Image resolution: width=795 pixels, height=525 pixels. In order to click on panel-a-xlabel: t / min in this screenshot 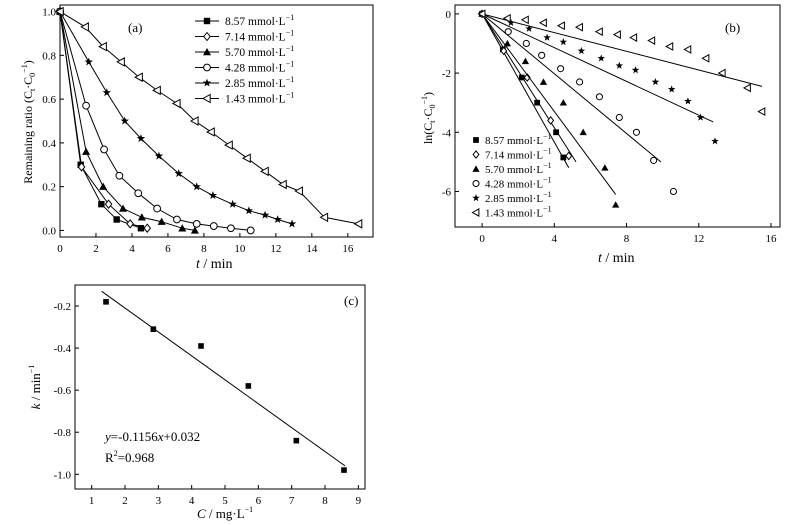, I will do `click(214, 264)`.